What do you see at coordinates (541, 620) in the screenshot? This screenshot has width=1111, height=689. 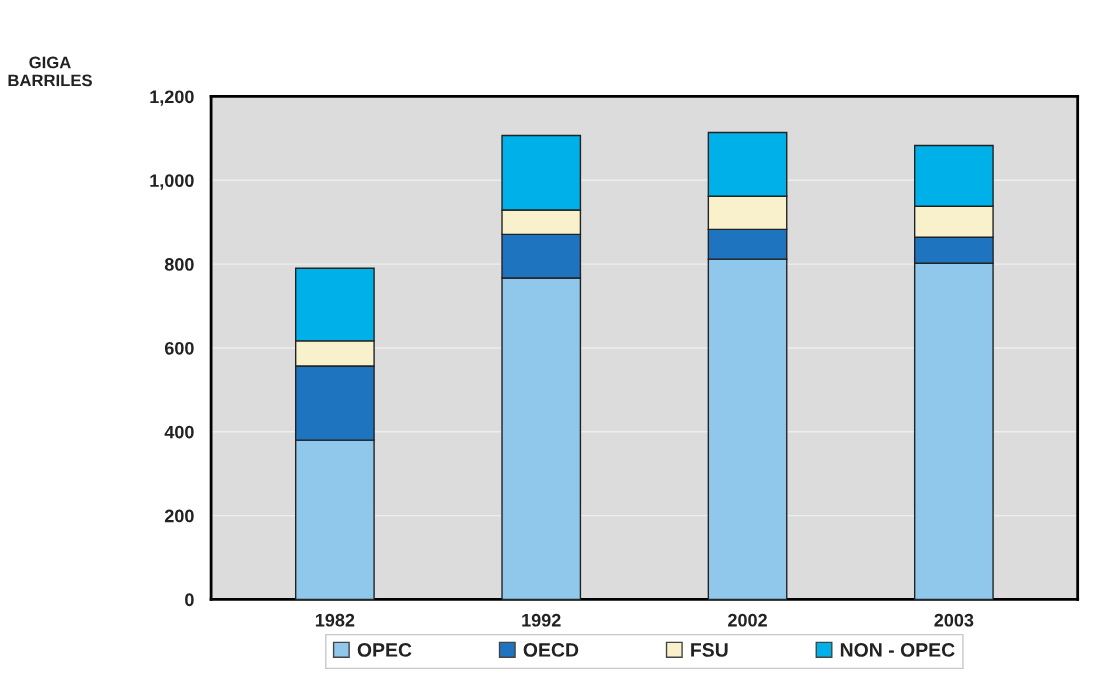 I see `x-tick-label: 1992` at bounding box center [541, 620].